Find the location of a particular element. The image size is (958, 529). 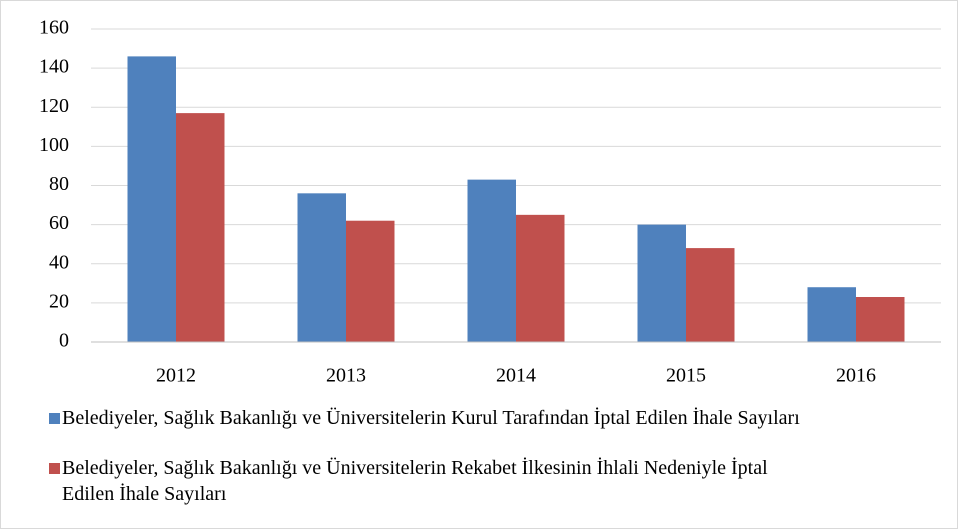

y-tick-label: 60 is located at coordinates (59, 223).